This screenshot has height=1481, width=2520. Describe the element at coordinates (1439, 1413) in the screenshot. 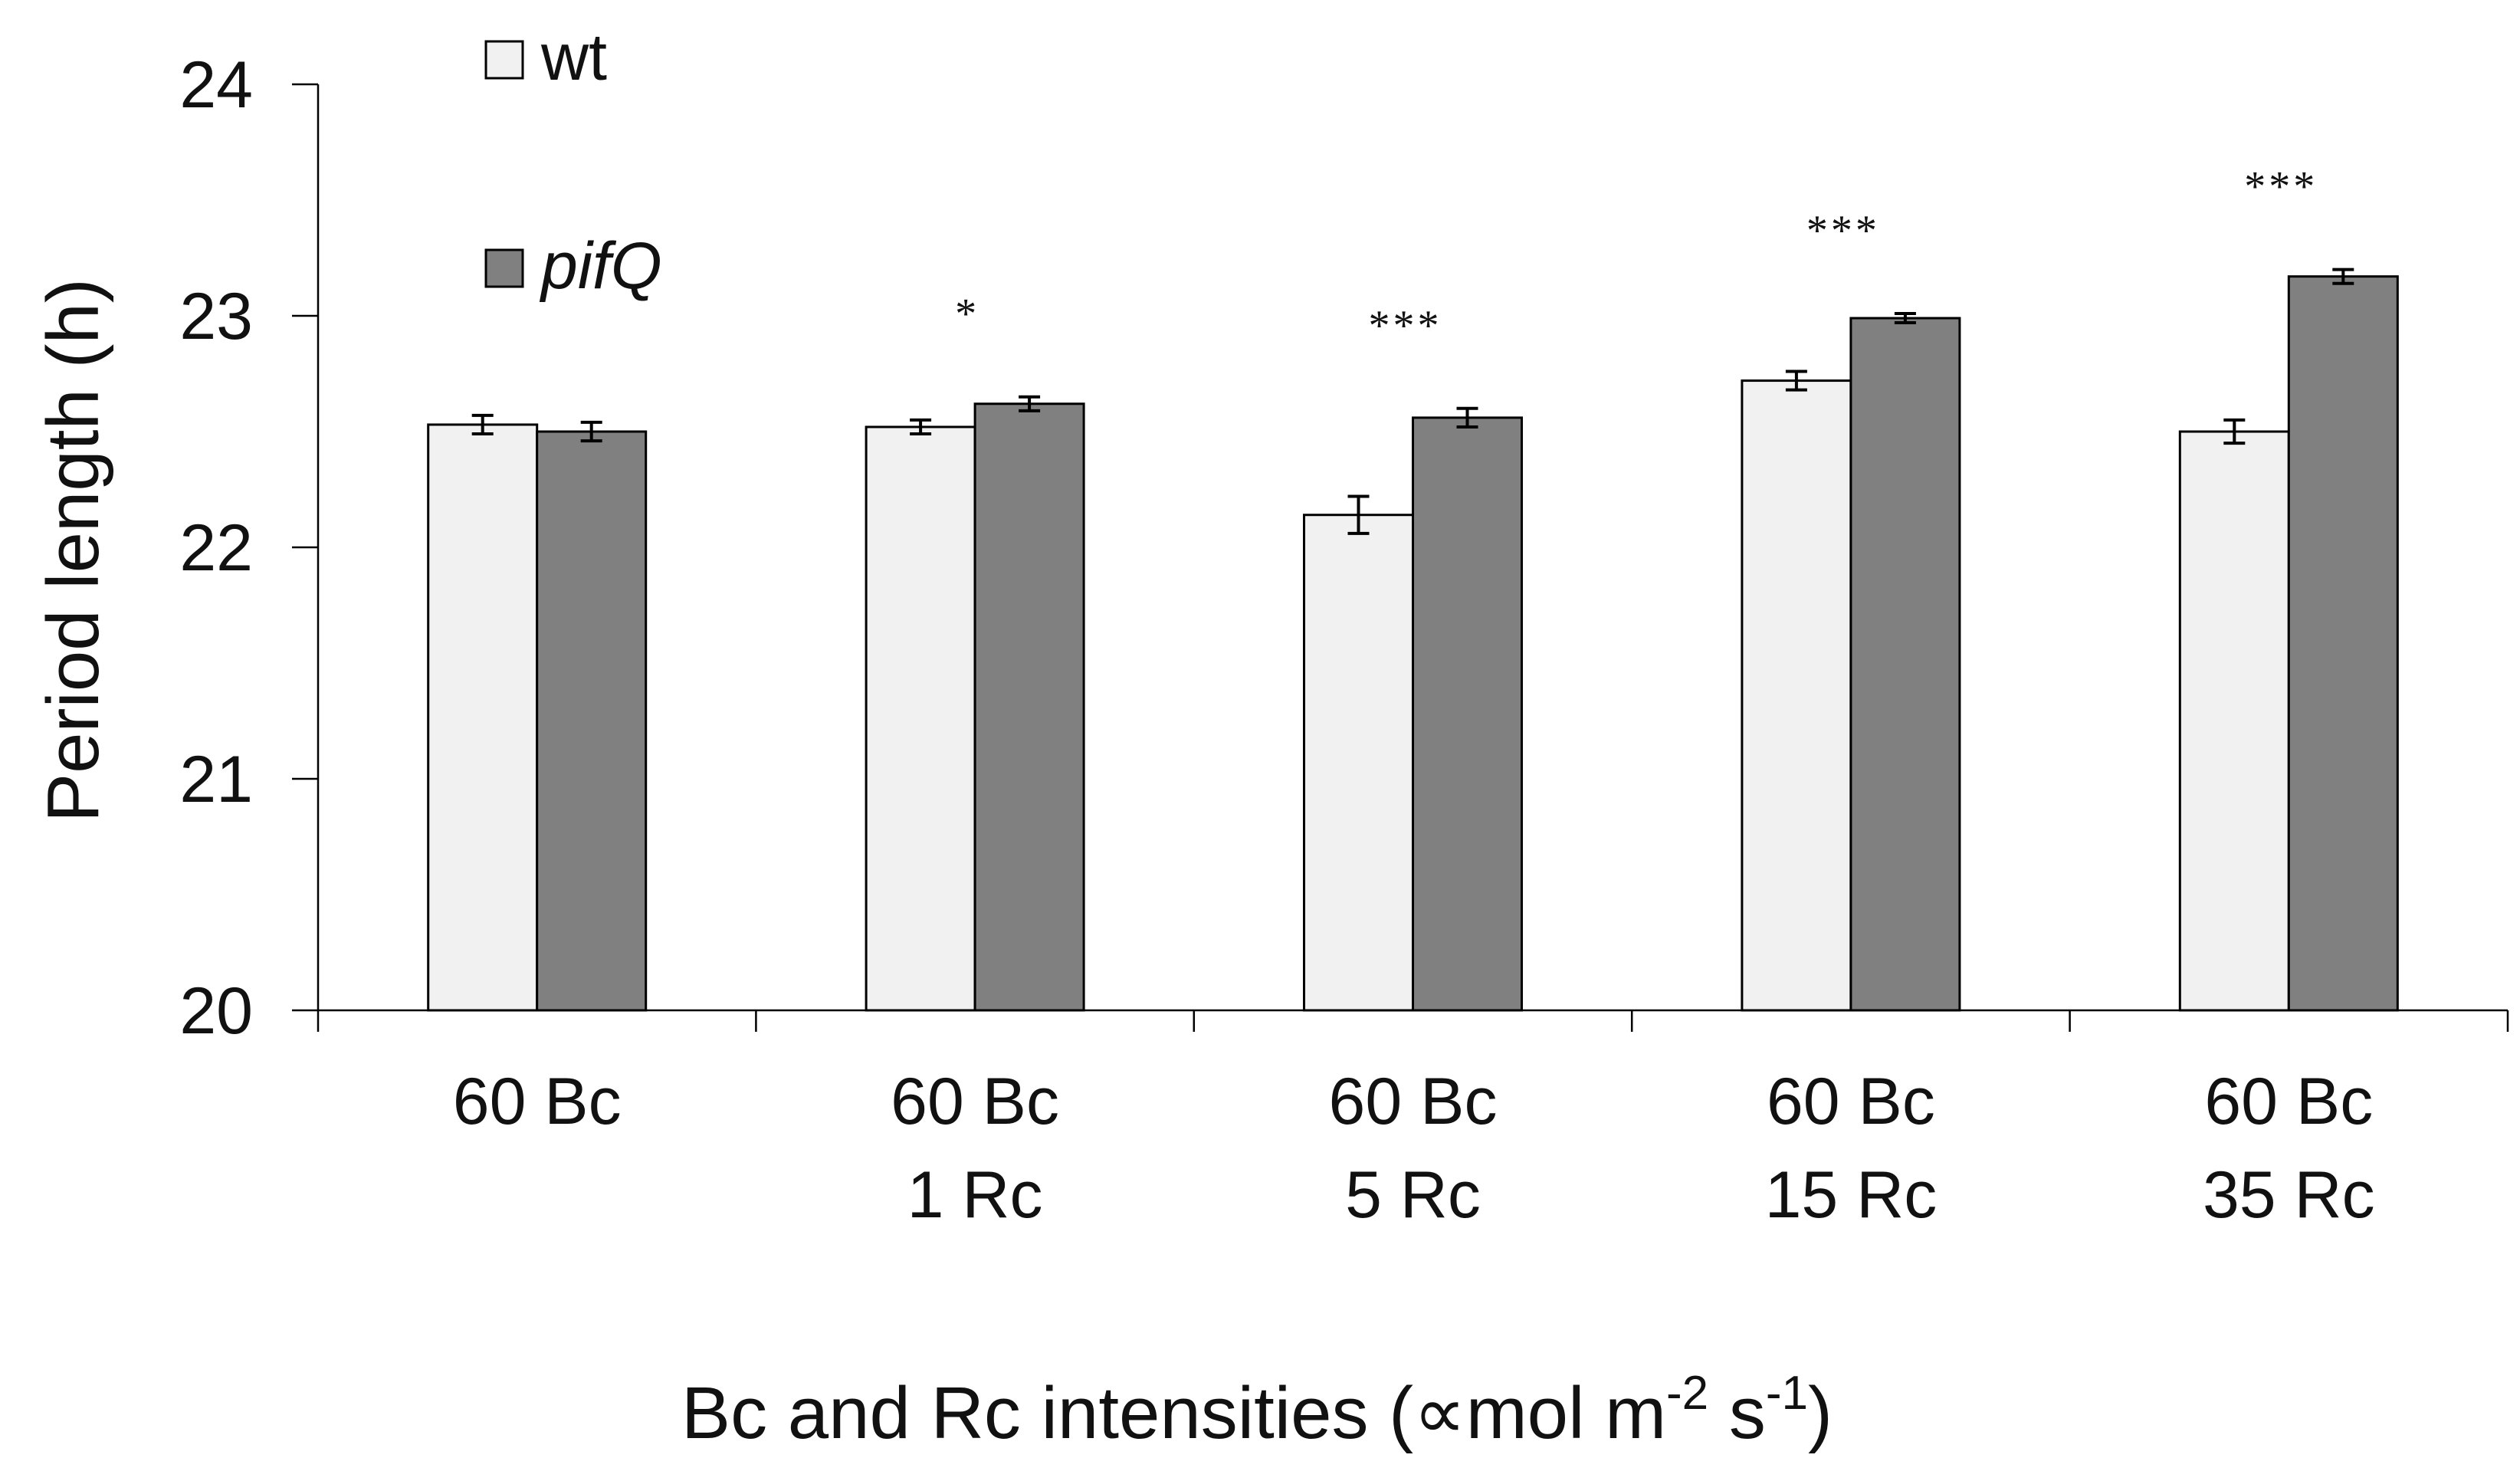

I see `x-axis-title-unit-symbol: ∝` at that location.